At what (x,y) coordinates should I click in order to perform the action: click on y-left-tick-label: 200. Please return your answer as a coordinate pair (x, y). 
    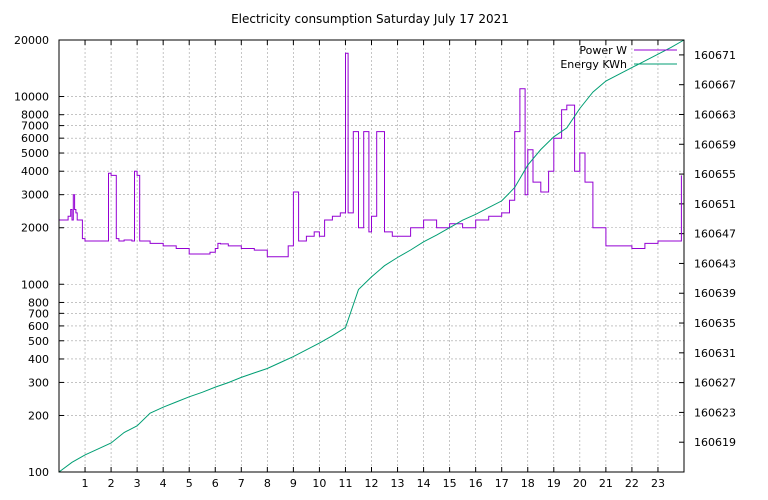
    Looking at the image, I should click on (38, 415).